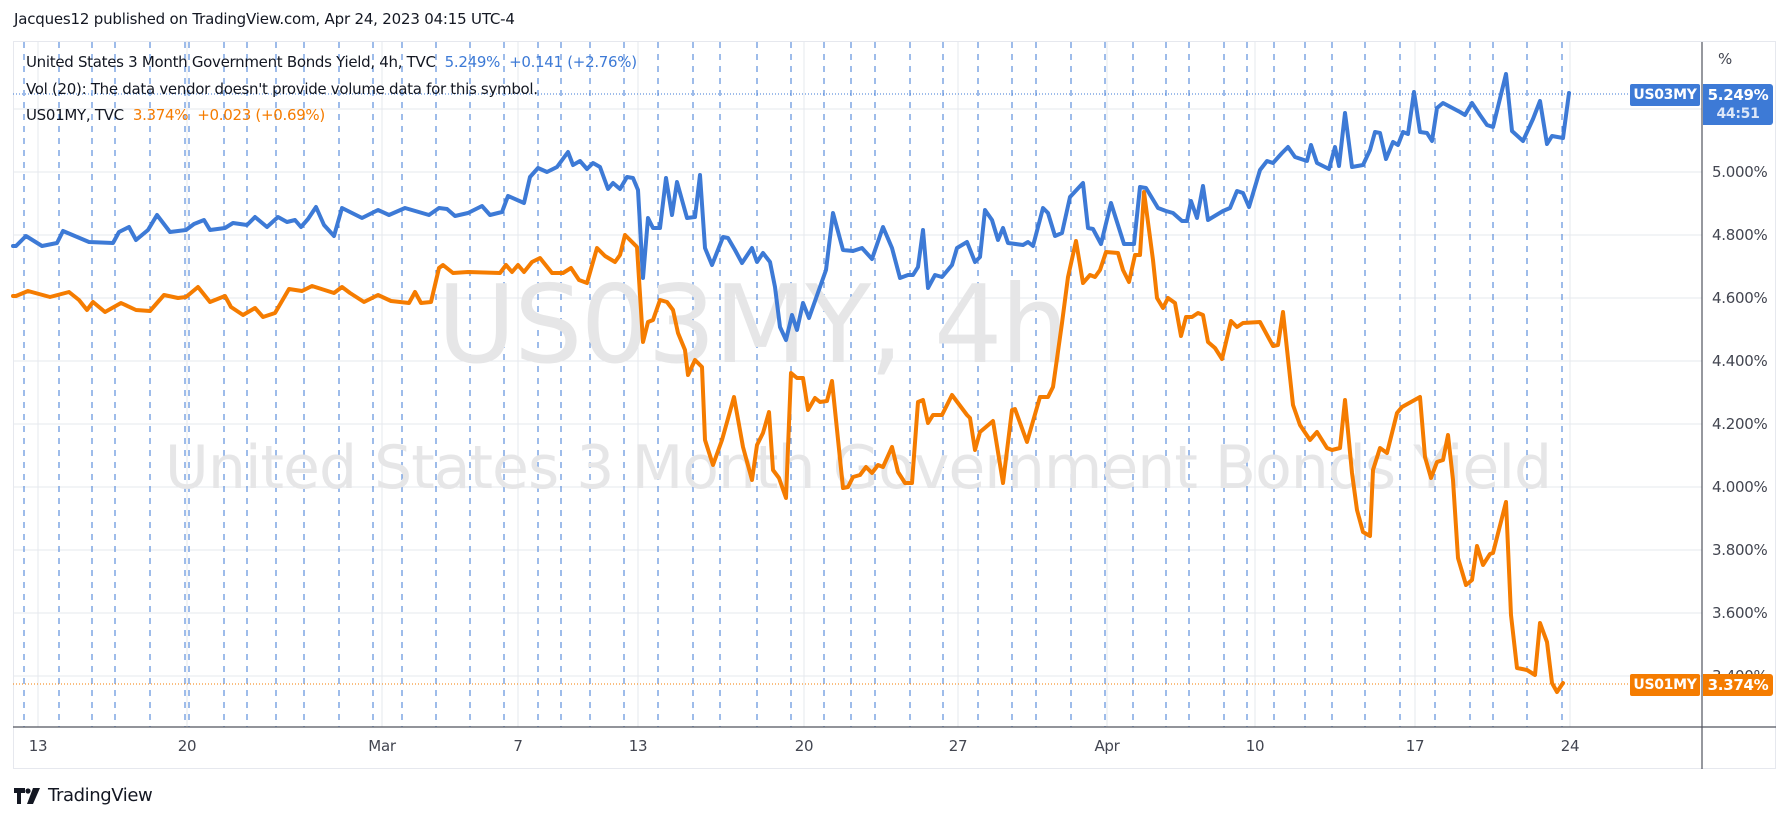  What do you see at coordinates (1740, 172) in the screenshot?
I see `price-axis-label: 5.000%` at bounding box center [1740, 172].